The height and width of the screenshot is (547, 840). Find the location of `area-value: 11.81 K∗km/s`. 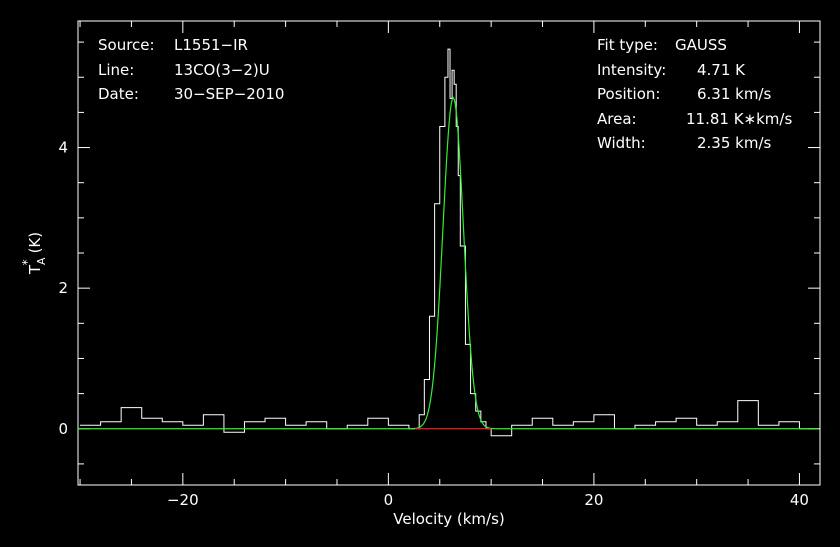

area-value: 11.81 K∗km/s is located at coordinates (739, 119).